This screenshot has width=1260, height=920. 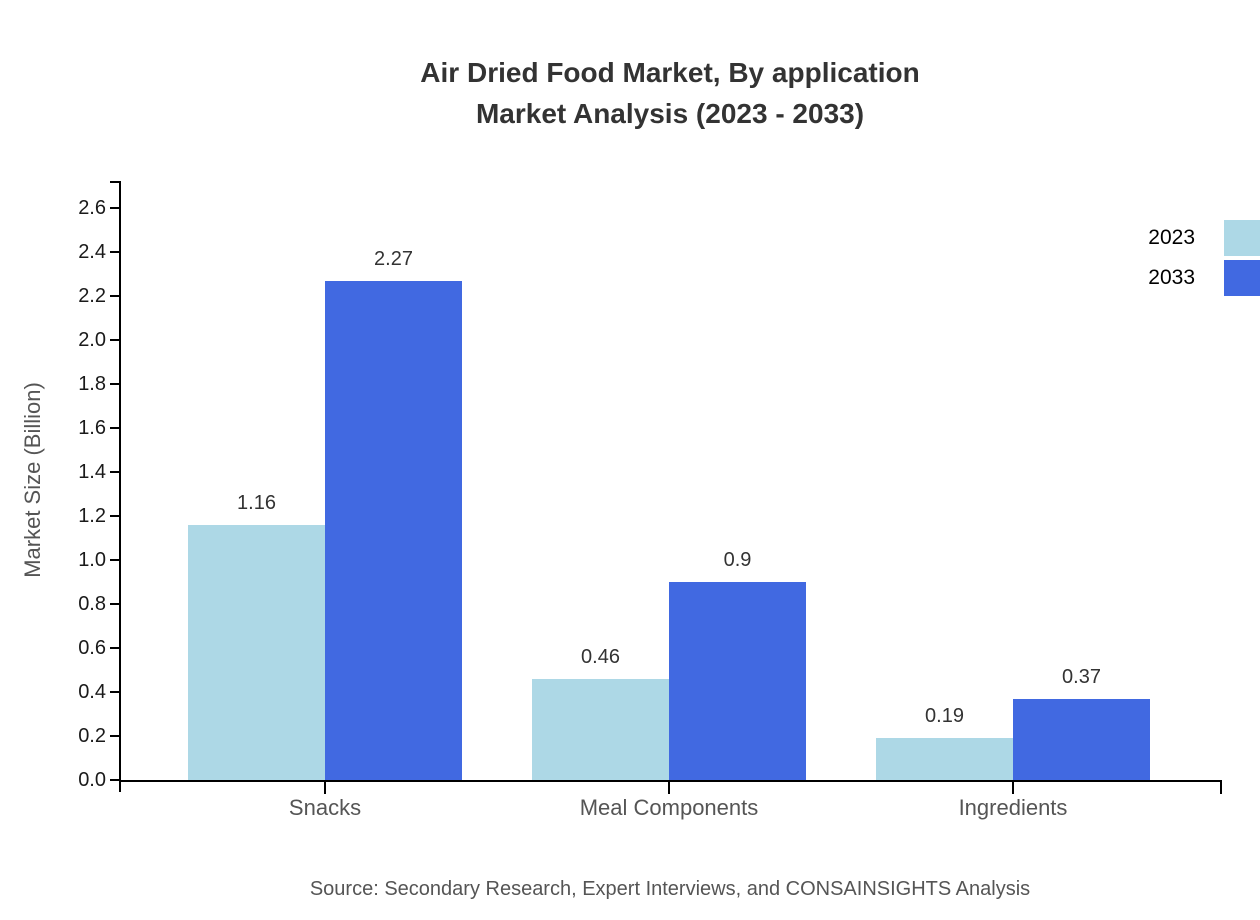 What do you see at coordinates (92, 780) in the screenshot?
I see `y-axis-tick-label: 0.0` at bounding box center [92, 780].